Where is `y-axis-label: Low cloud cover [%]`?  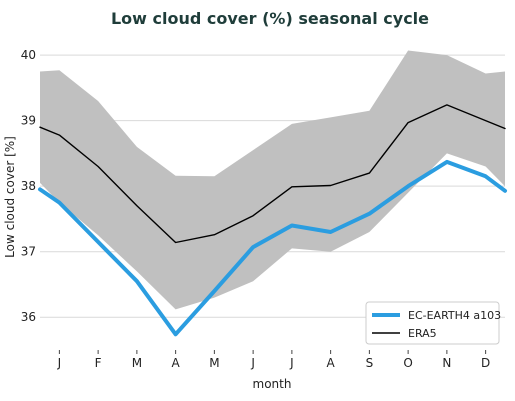
y-axis-label: Low cloud cover [%] is located at coordinates (10, 197).